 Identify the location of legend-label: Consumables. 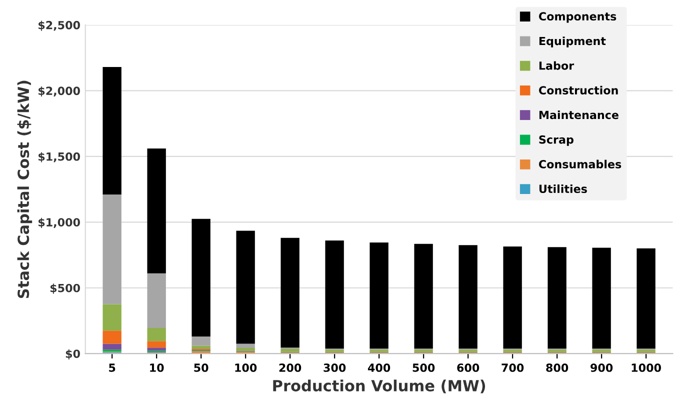
(580, 164).